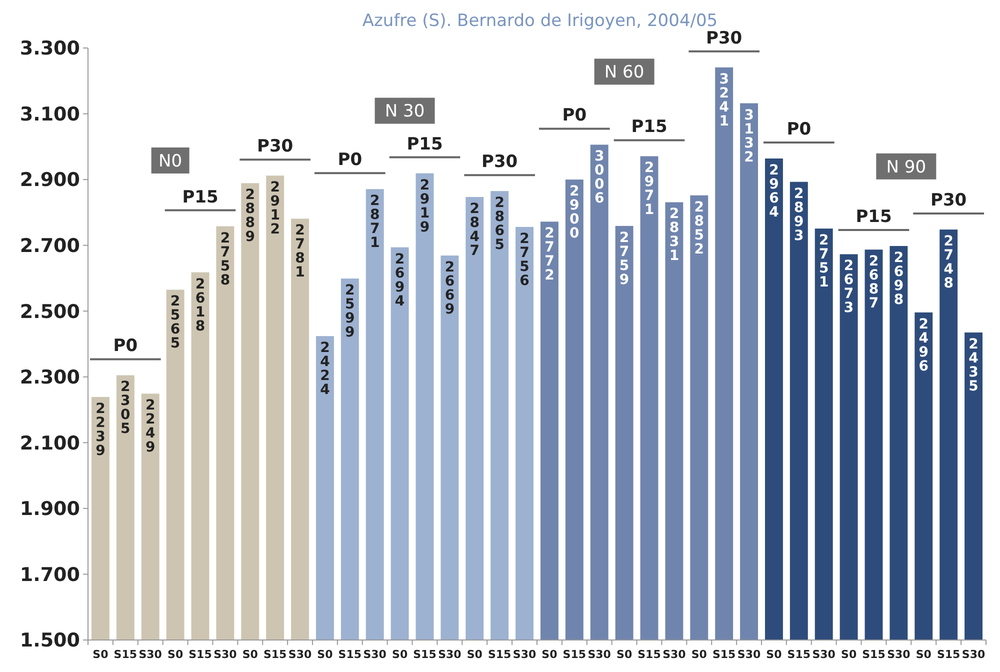  What do you see at coordinates (50, 114) in the screenshot?
I see `y-tick-label: 3.100` at bounding box center [50, 114].